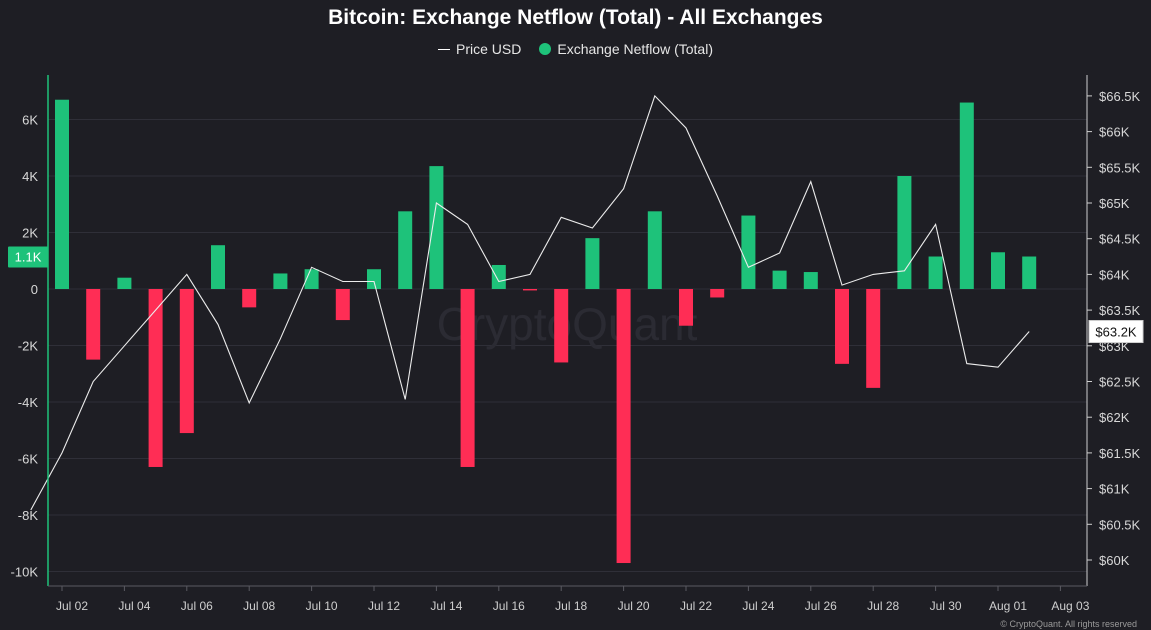 The height and width of the screenshot is (630, 1151). Describe the element at coordinates (1114, 132) in the screenshot. I see `right-tick-label: $66K` at that location.